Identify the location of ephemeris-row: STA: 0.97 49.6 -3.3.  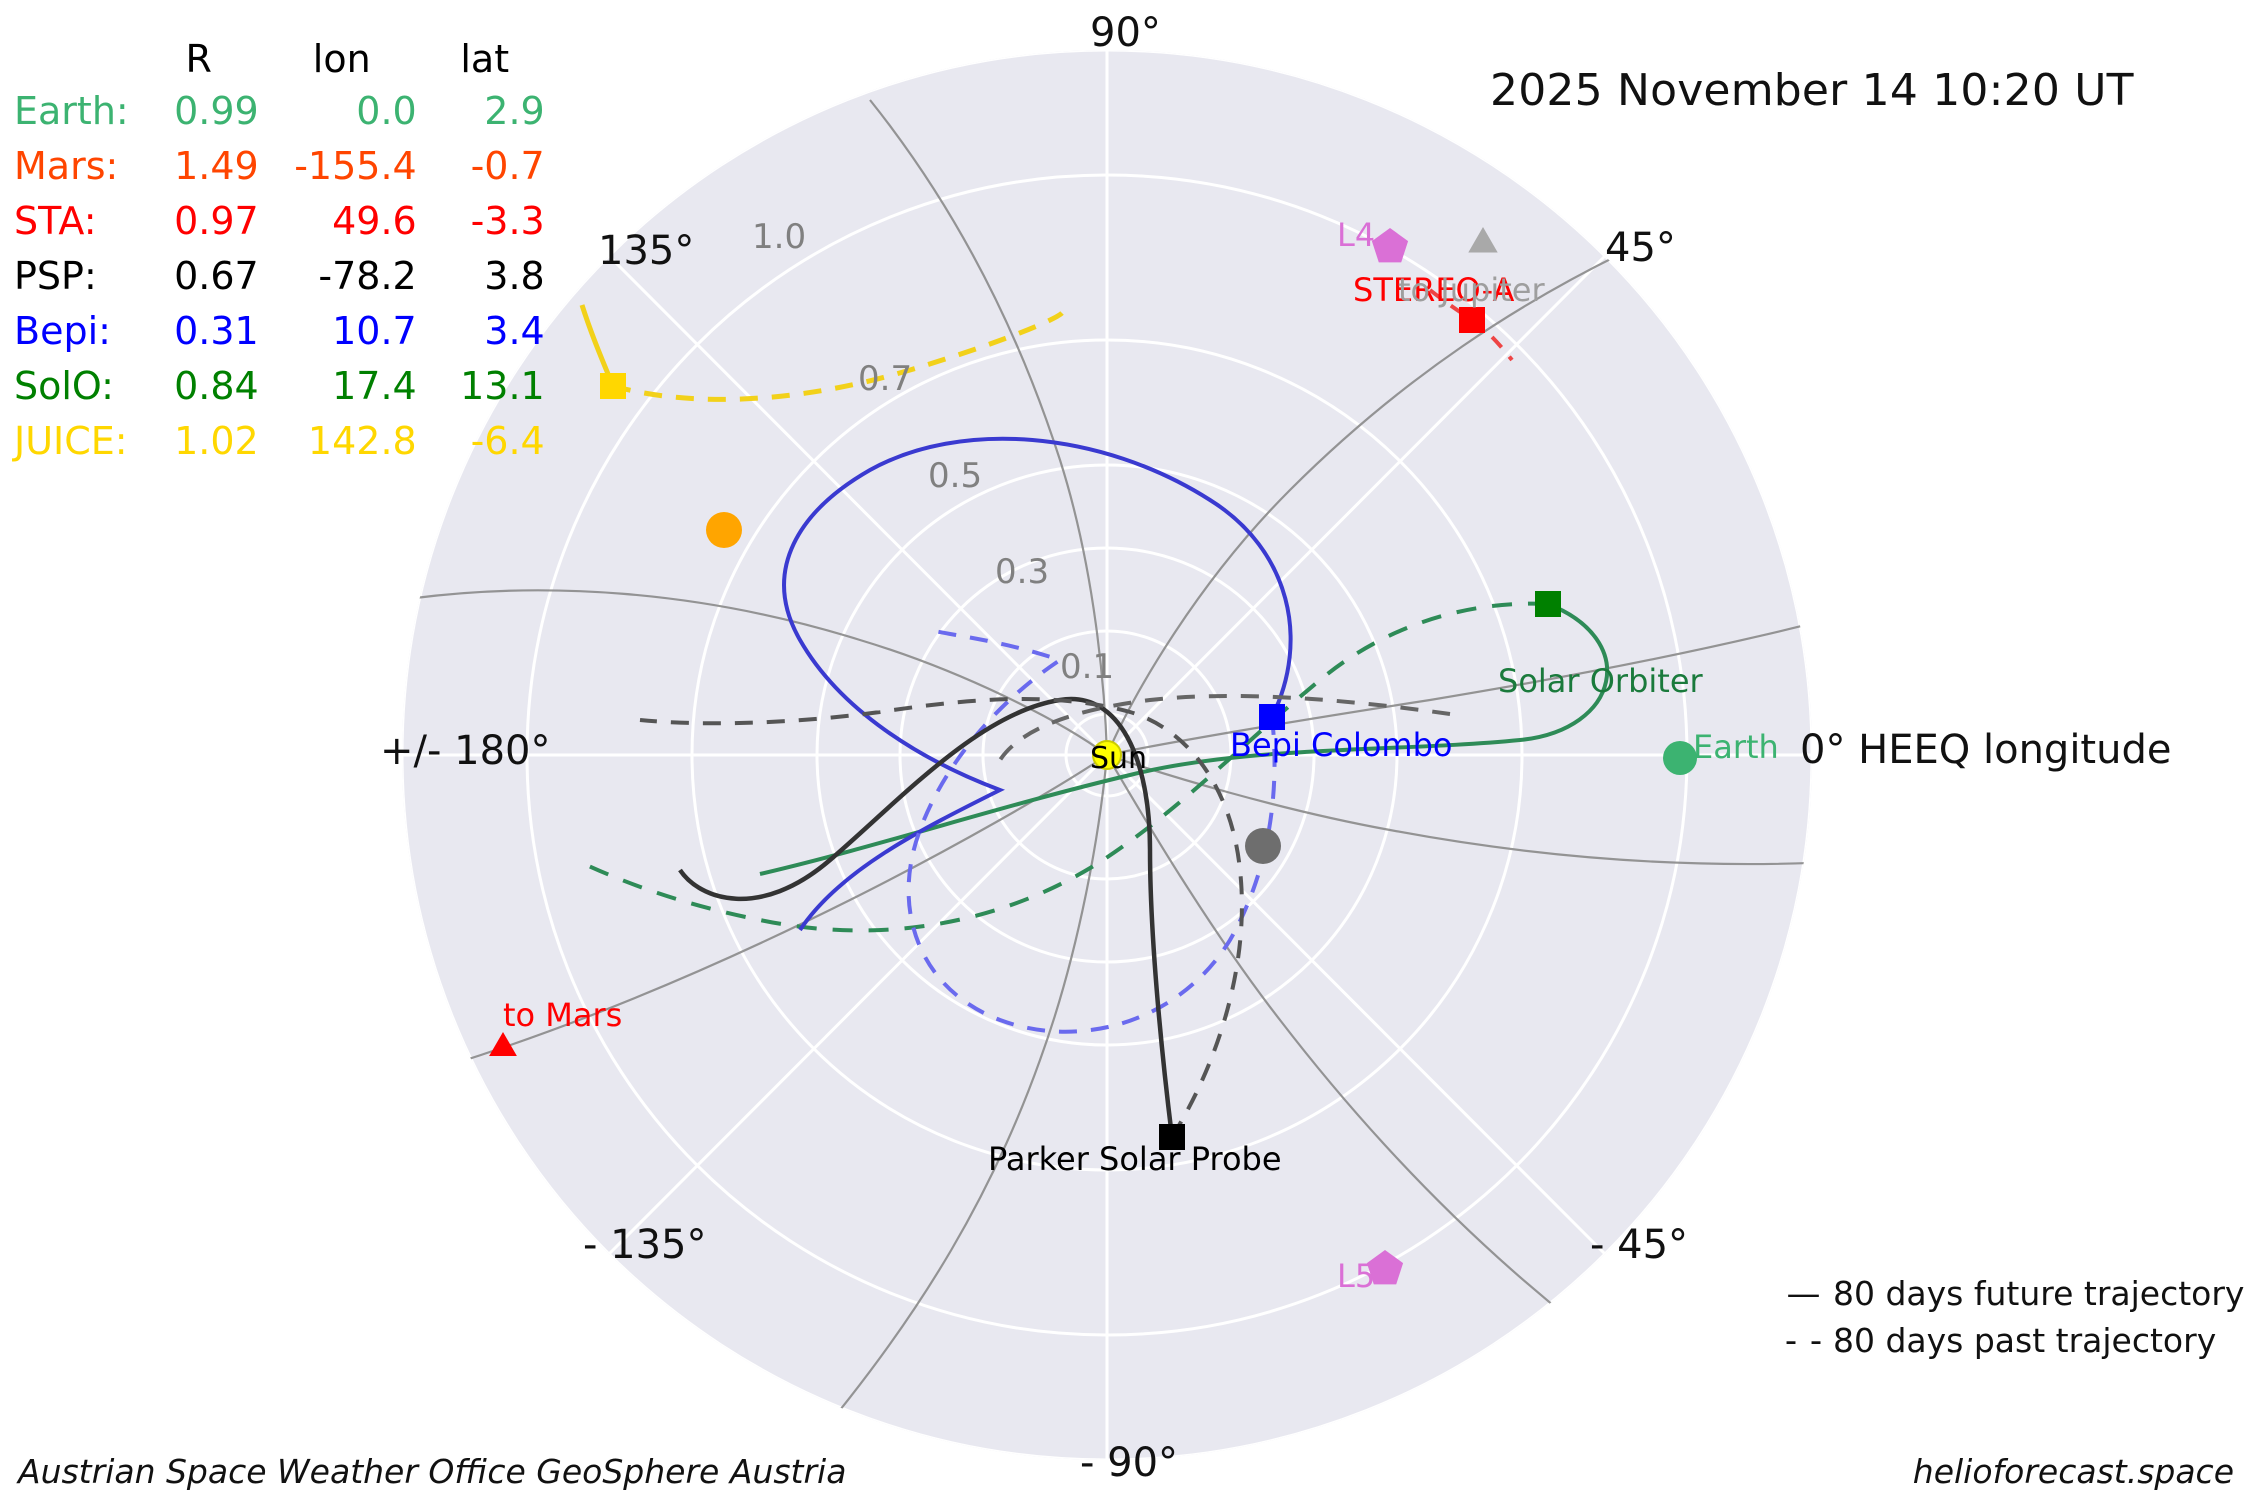
(279, 229).